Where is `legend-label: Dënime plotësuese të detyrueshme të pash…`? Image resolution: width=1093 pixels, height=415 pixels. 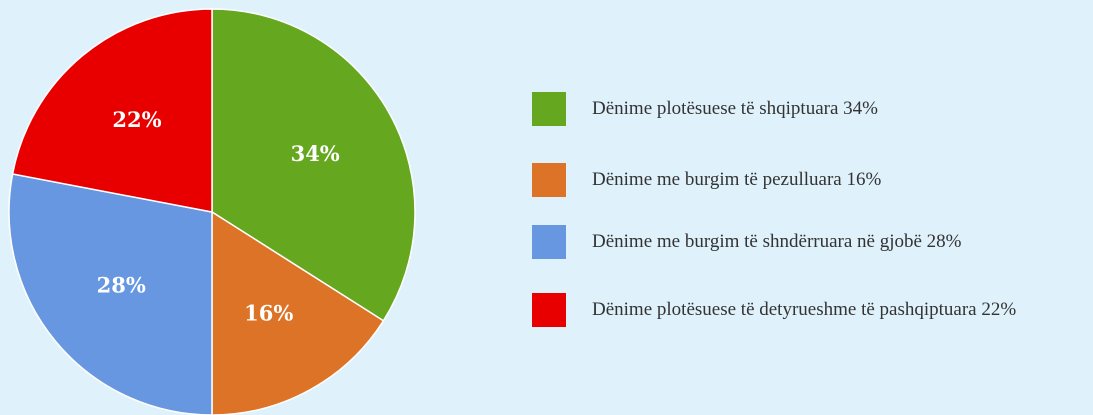 legend-label: Dënime plotësuese të detyrueshme të pash… is located at coordinates (804, 309).